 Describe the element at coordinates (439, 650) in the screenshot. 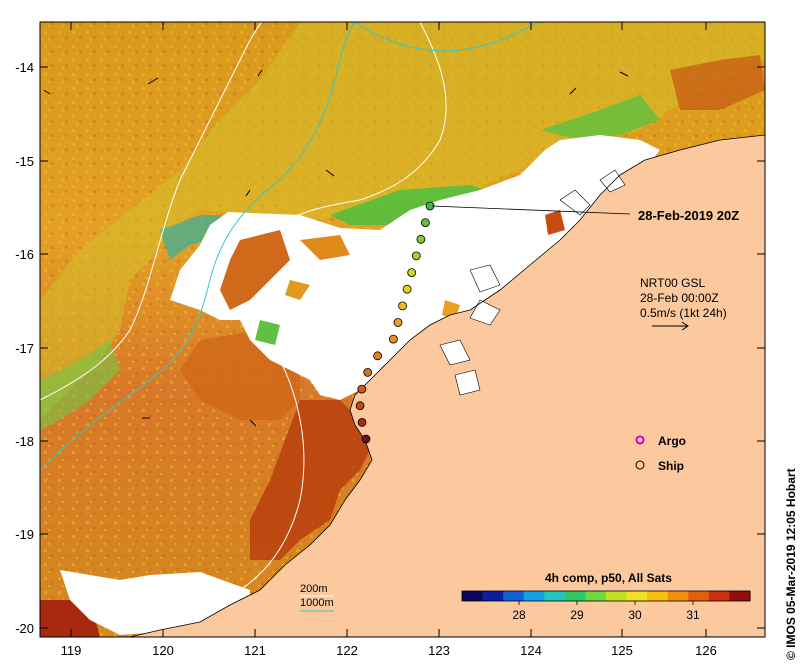

I see `lon-tick-label: 123` at that location.